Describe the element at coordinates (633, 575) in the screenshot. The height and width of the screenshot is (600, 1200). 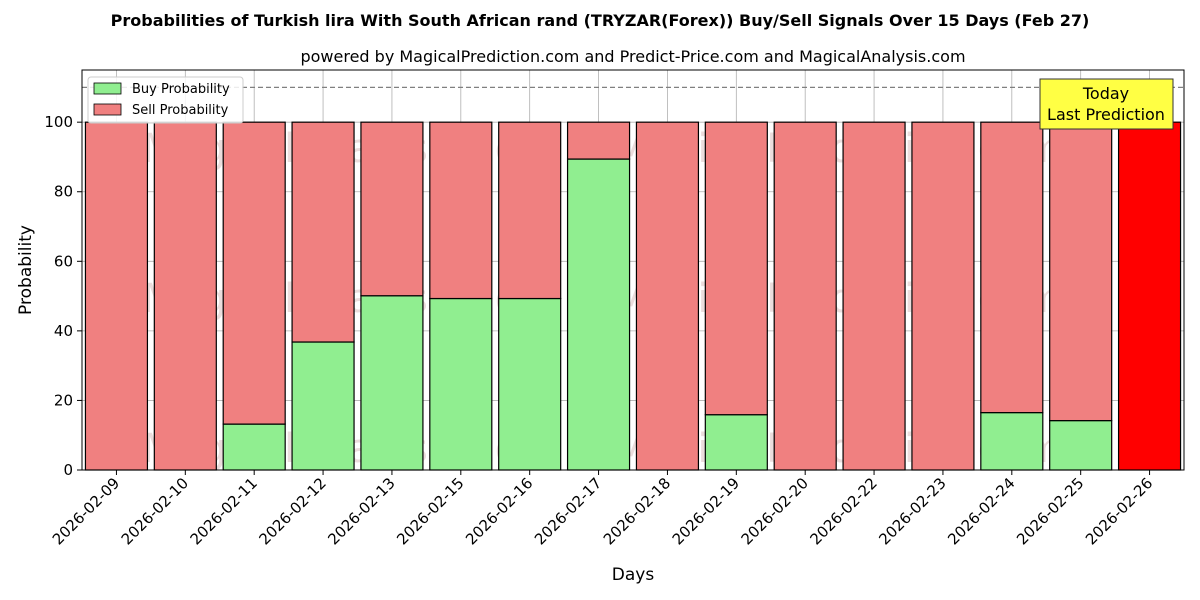
I see `x-axis-label: Days` at that location.